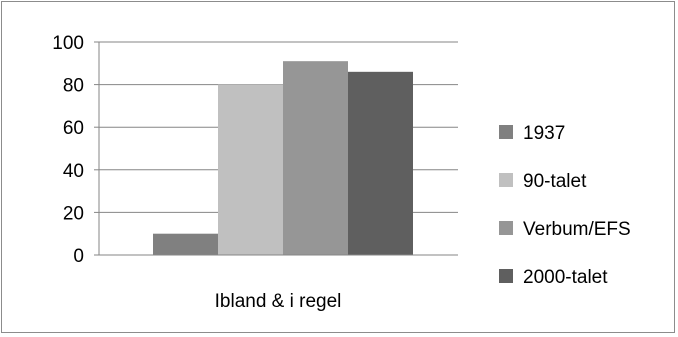 The image size is (678, 337). I want to click on legend-swatch-1937, so click(506, 132).